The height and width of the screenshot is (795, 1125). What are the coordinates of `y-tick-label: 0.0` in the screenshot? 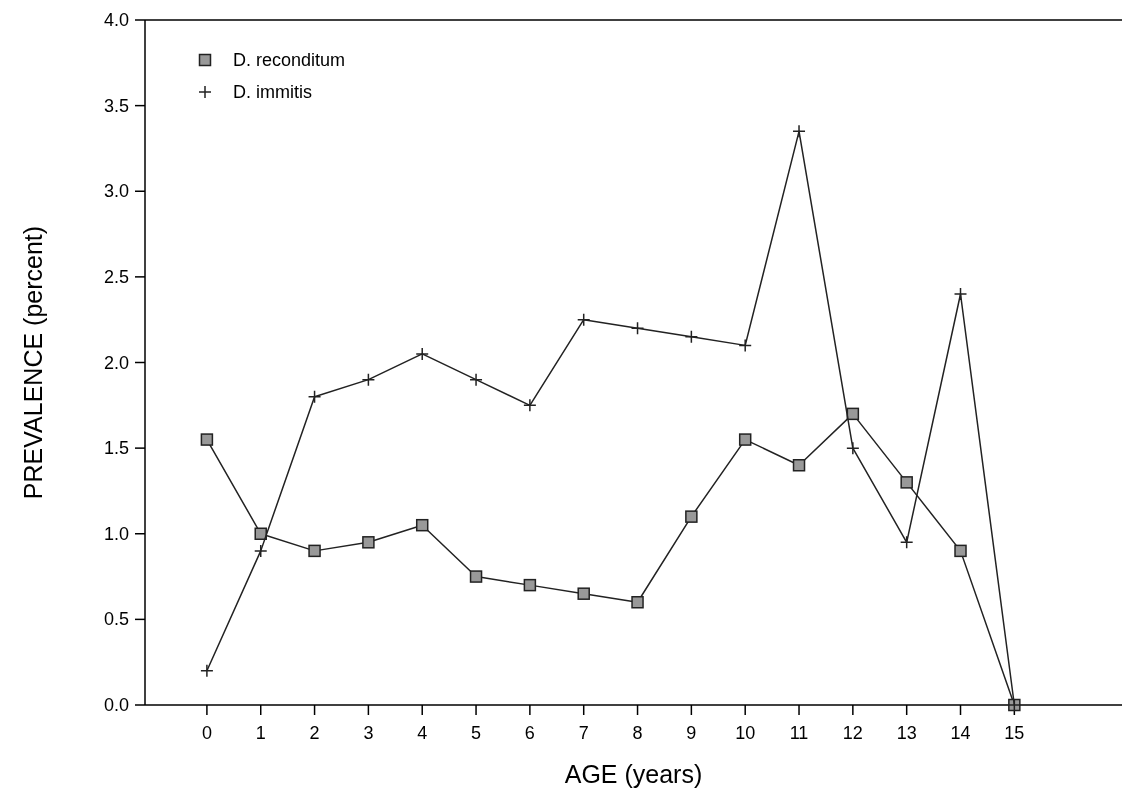 It's located at (116, 705).